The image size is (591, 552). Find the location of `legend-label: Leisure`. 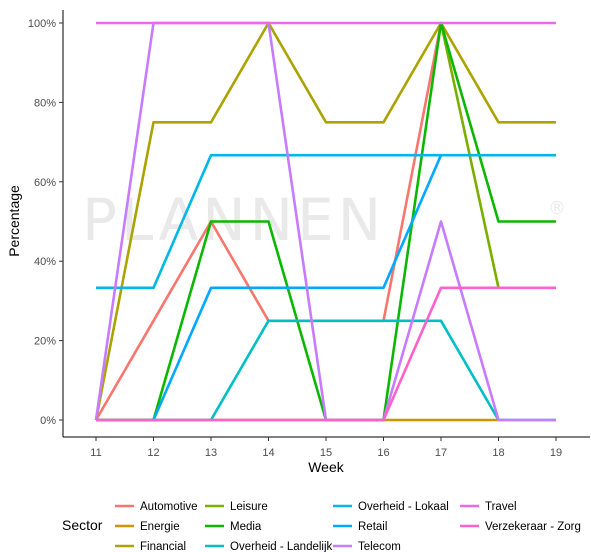

legend-label: Leisure is located at coordinates (249, 507).